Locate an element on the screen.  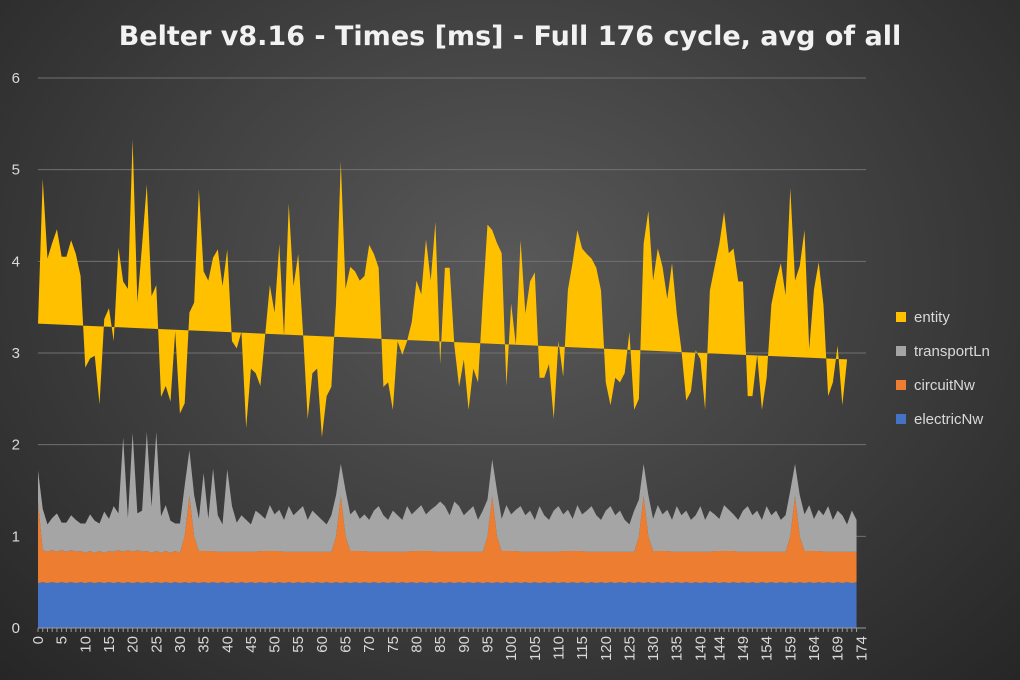
x-tick-label: 40 is located at coordinates (227, 644).